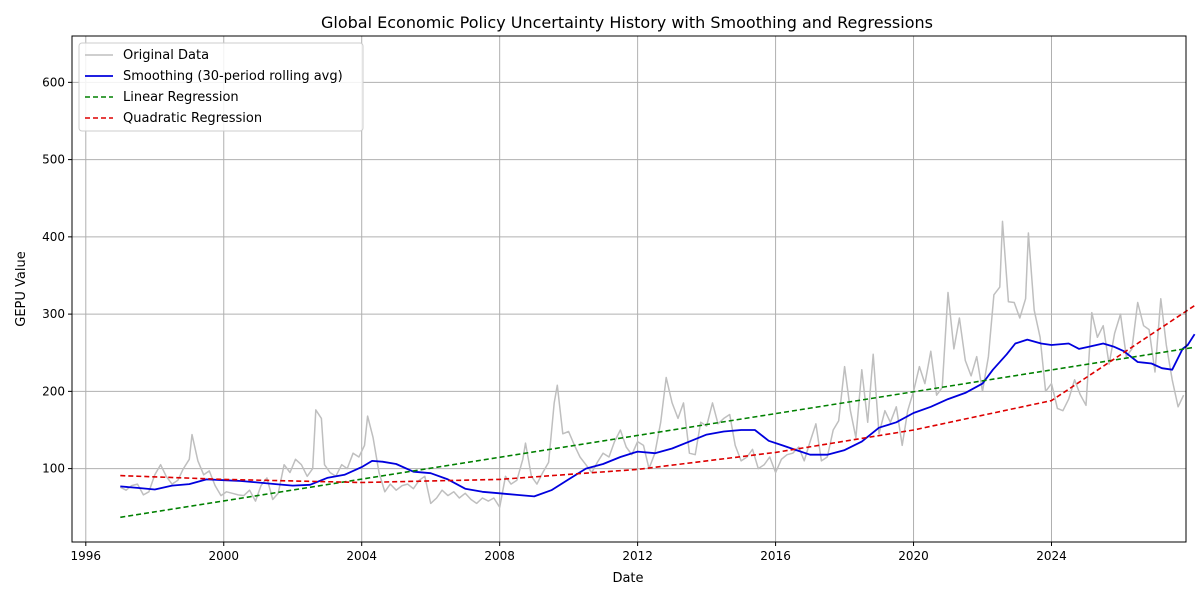 The width and height of the screenshot is (1200, 600). Describe the element at coordinates (499, 556) in the screenshot. I see `x-tick-label: 2008` at that location.